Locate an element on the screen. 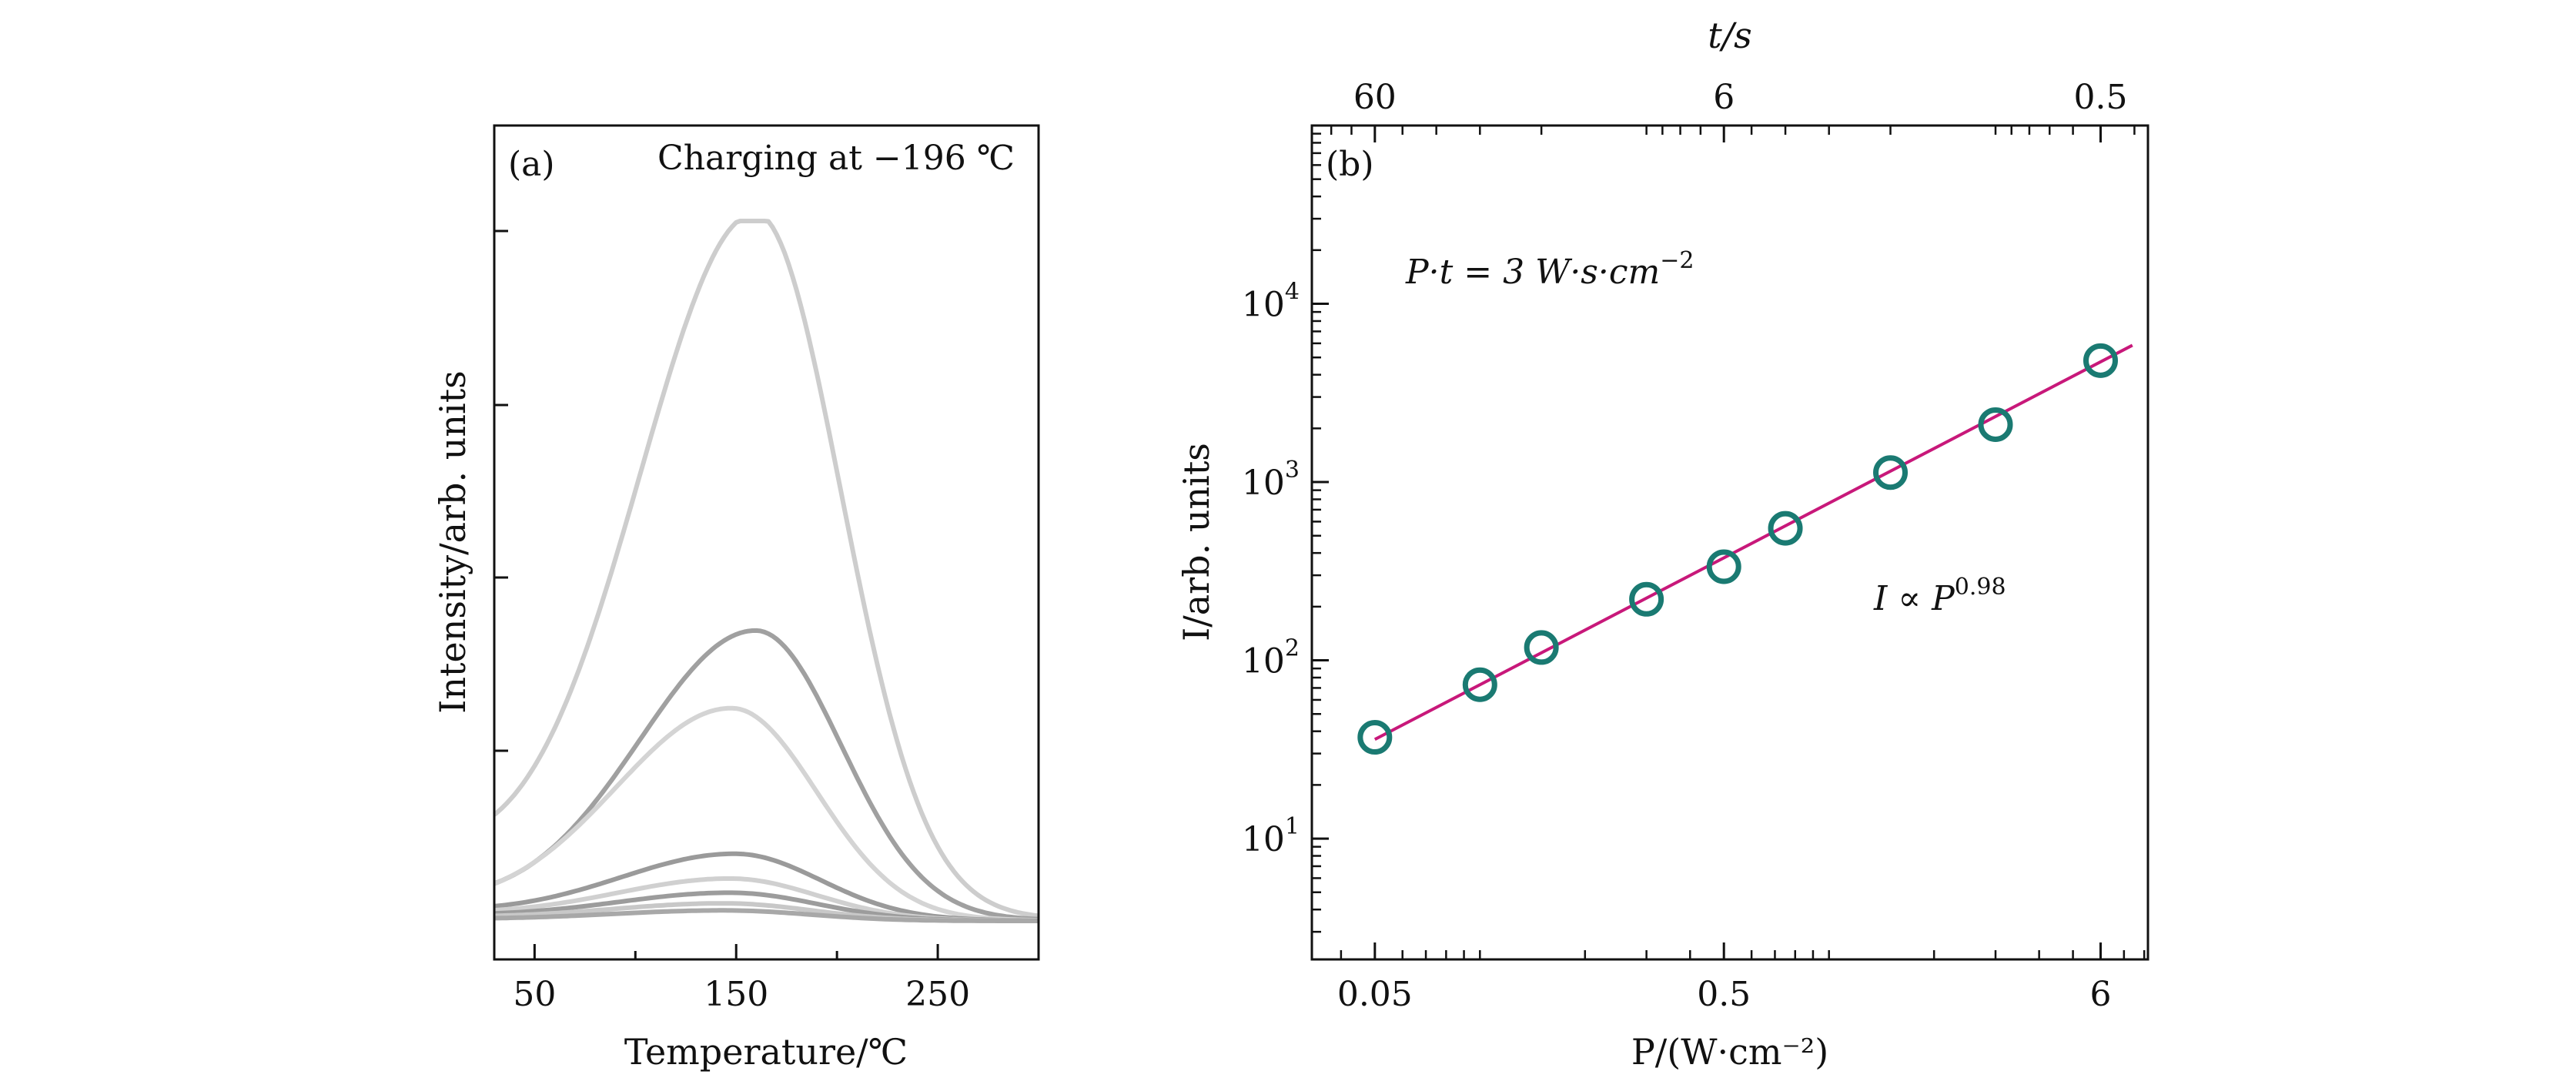 The height and width of the screenshot is (1078, 2576). b-annotation: P·t = 3 W·s·cm−2 is located at coordinates (1550, 269).